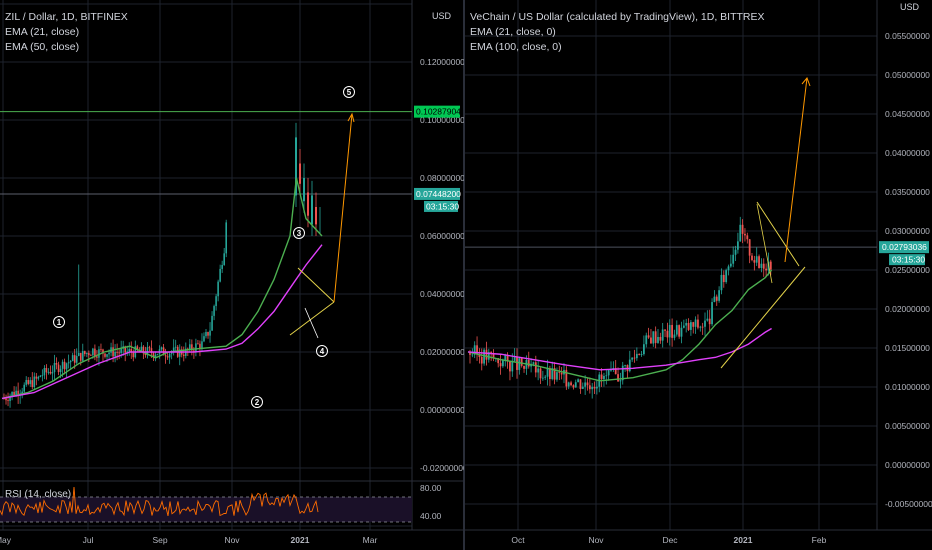  Describe the element at coordinates (442, 206) in the screenshot. I see `countdown-label: 03:15:30` at that location.